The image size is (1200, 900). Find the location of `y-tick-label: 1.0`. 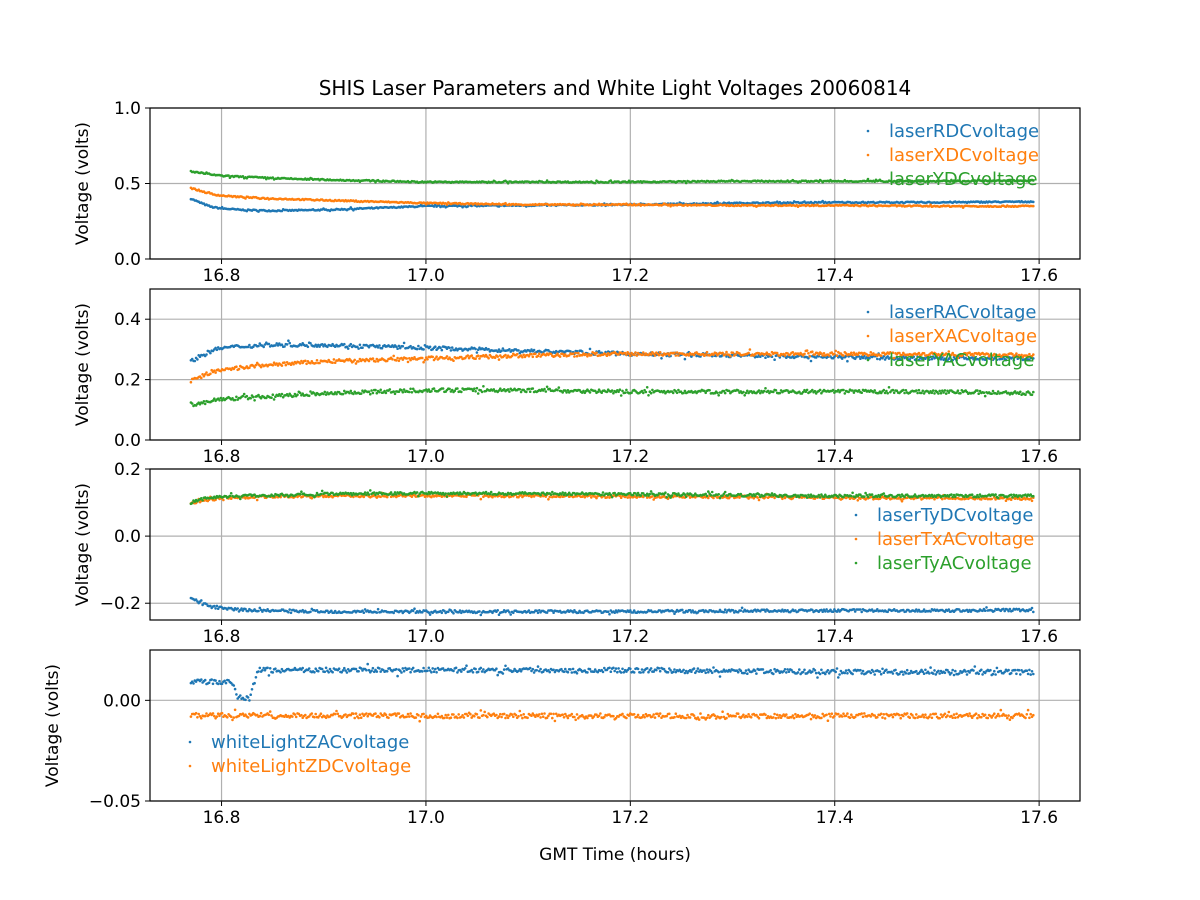

y-tick-label: 1.0 is located at coordinates (127, 109).